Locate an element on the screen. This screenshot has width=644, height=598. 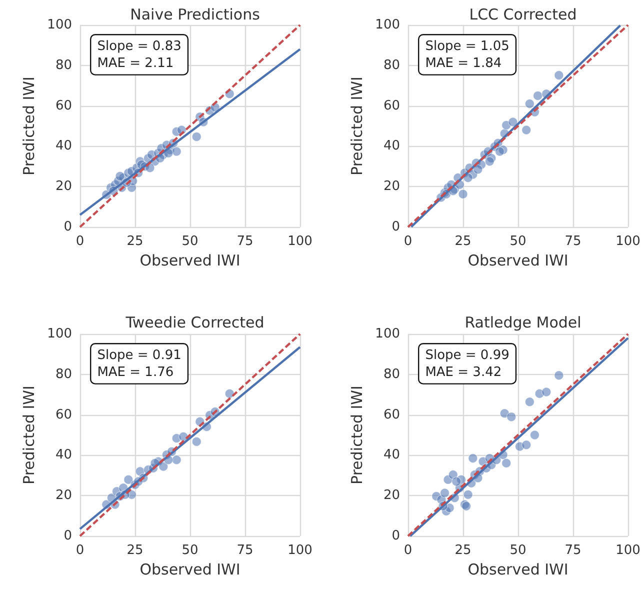
annotation: Slope = 1.05 MAE = 1.84 is located at coordinates (467, 55).